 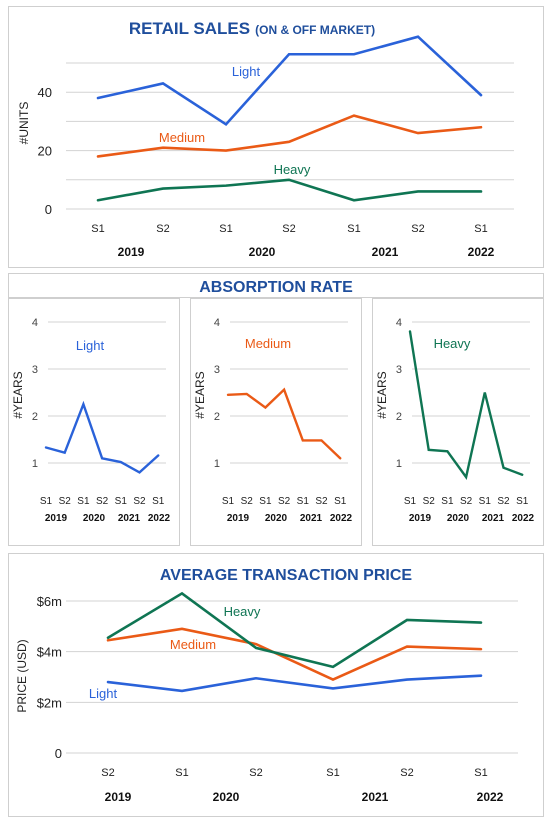 I want to click on y-tick-label: $2m, so click(x=49, y=702).